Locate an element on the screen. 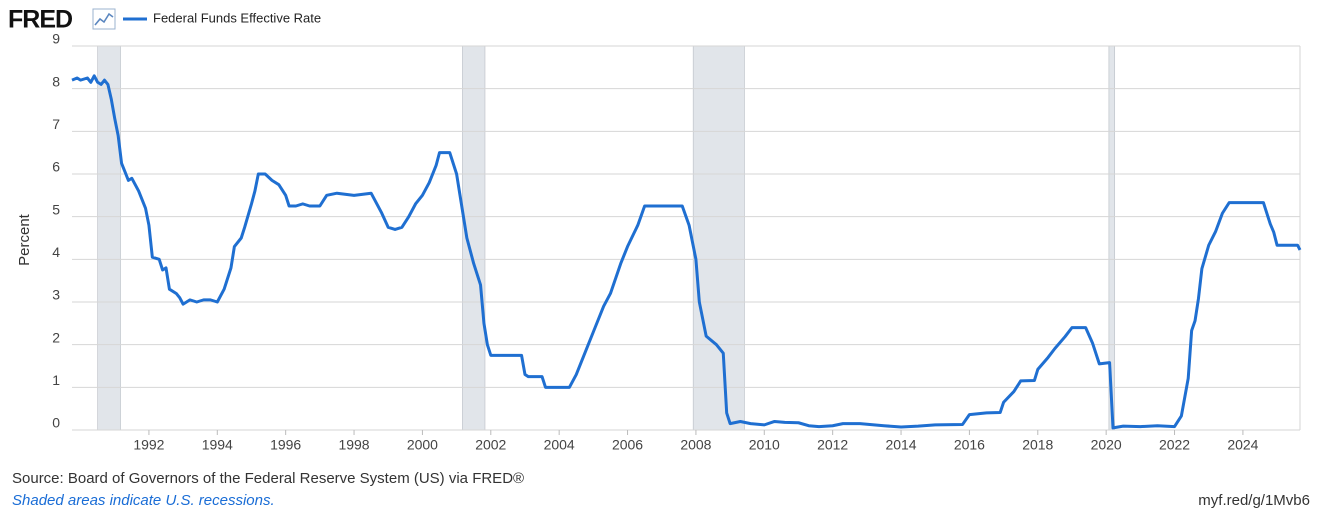  short-url: myf.red/g/1Mvb6 is located at coordinates (1254, 500).